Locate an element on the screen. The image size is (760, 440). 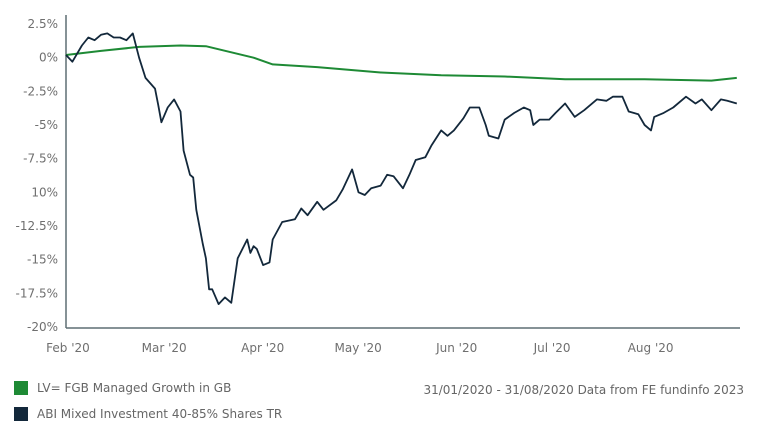
legend-item-abi-mixed: ABI Mixed Investment 40-85% Shares TR is located at coordinates (148, 414).